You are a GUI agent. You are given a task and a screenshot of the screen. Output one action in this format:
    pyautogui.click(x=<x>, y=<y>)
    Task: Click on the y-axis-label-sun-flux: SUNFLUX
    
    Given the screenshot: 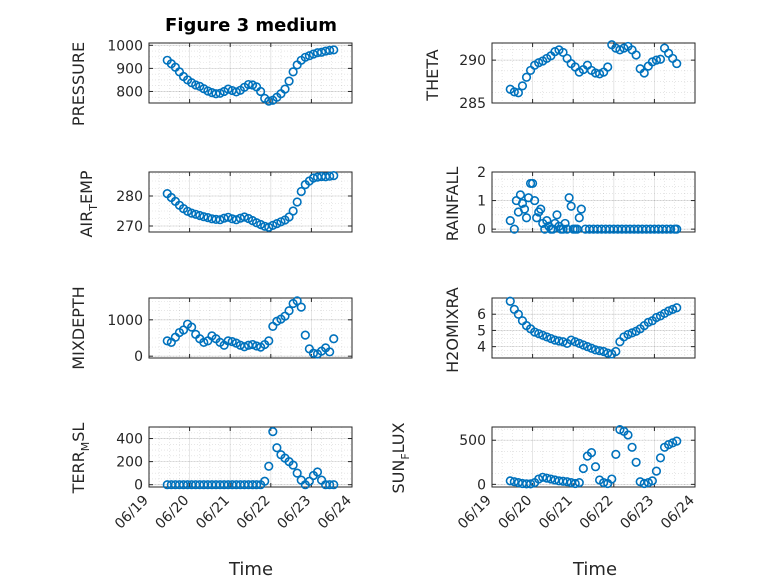 What is the action you would take?
    pyautogui.click(x=400, y=457)
    